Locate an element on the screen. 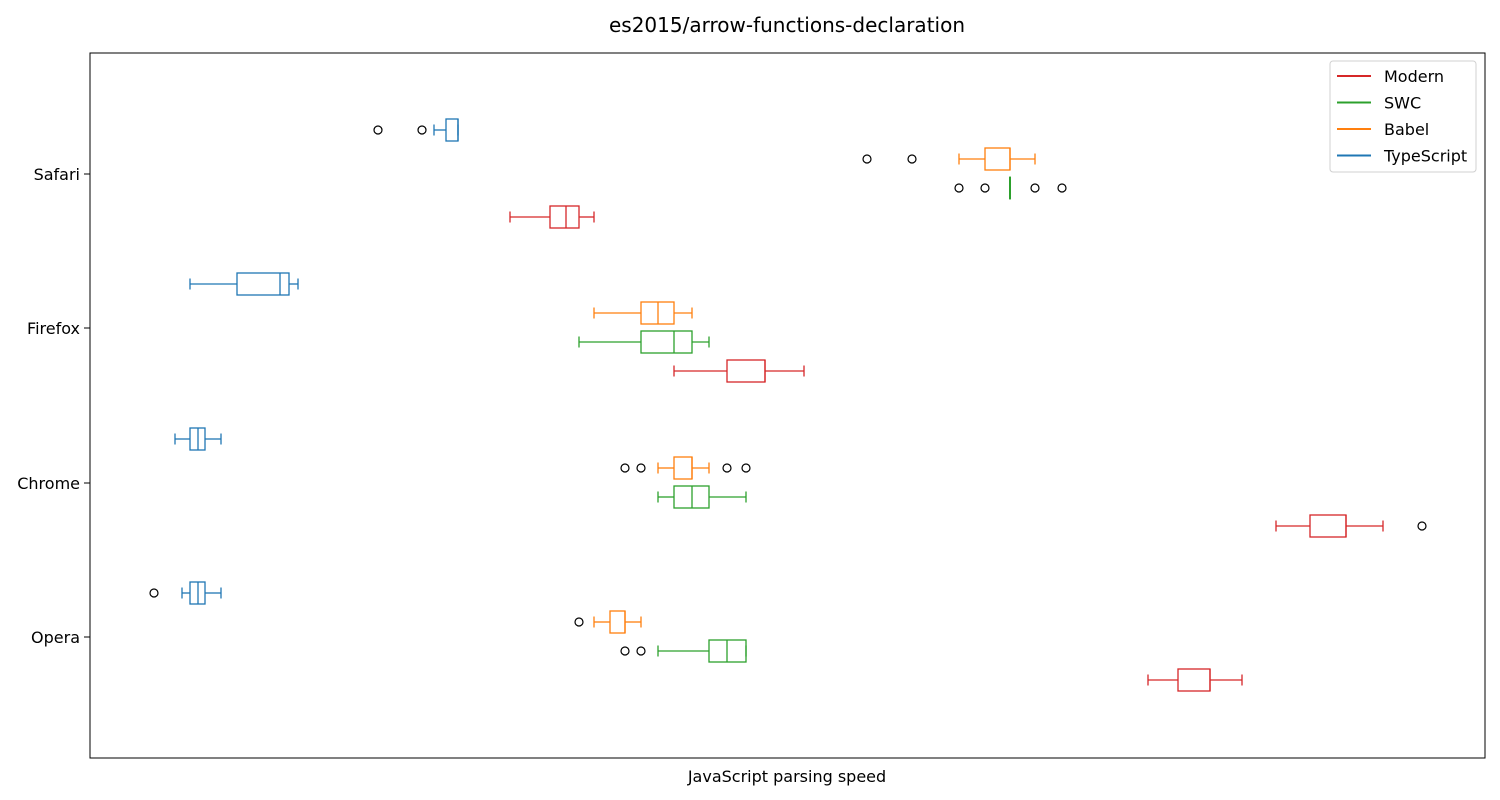 The height and width of the screenshot is (800, 1500). legend-box is located at coordinates (1403, 116).